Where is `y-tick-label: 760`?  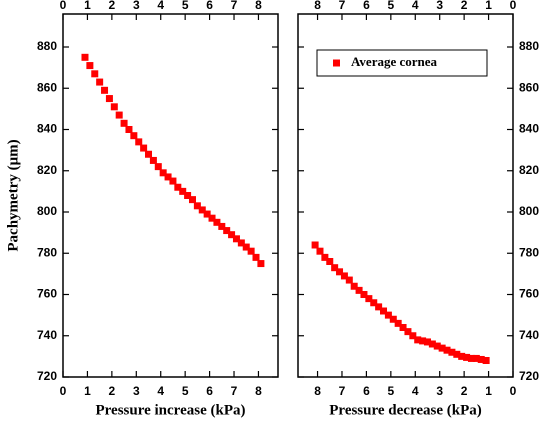 y-tick-label: 760 is located at coordinates (529, 294).